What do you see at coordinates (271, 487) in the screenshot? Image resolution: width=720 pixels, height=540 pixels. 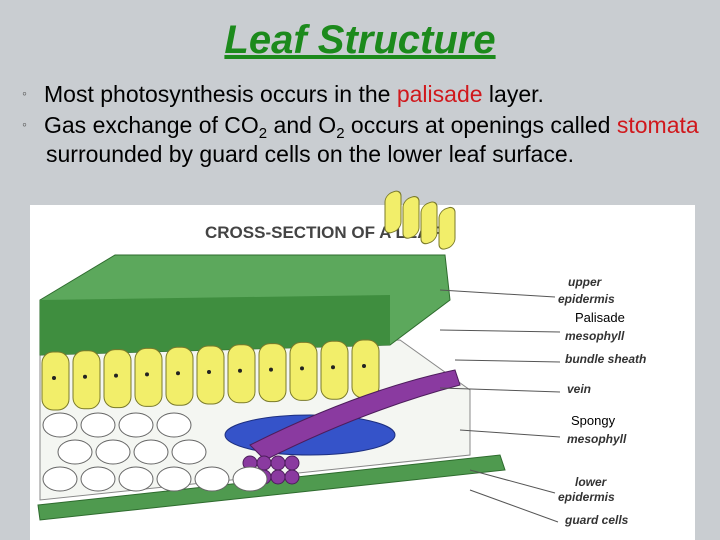 I see `lower-epidermis` at bounding box center [271, 487].